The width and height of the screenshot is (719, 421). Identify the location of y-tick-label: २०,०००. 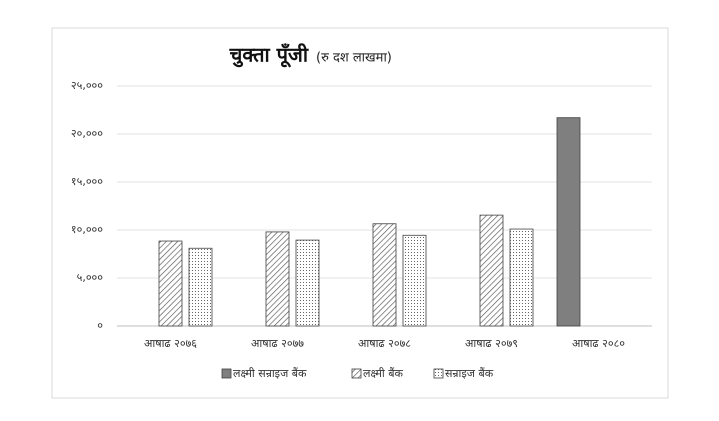
(87, 133).